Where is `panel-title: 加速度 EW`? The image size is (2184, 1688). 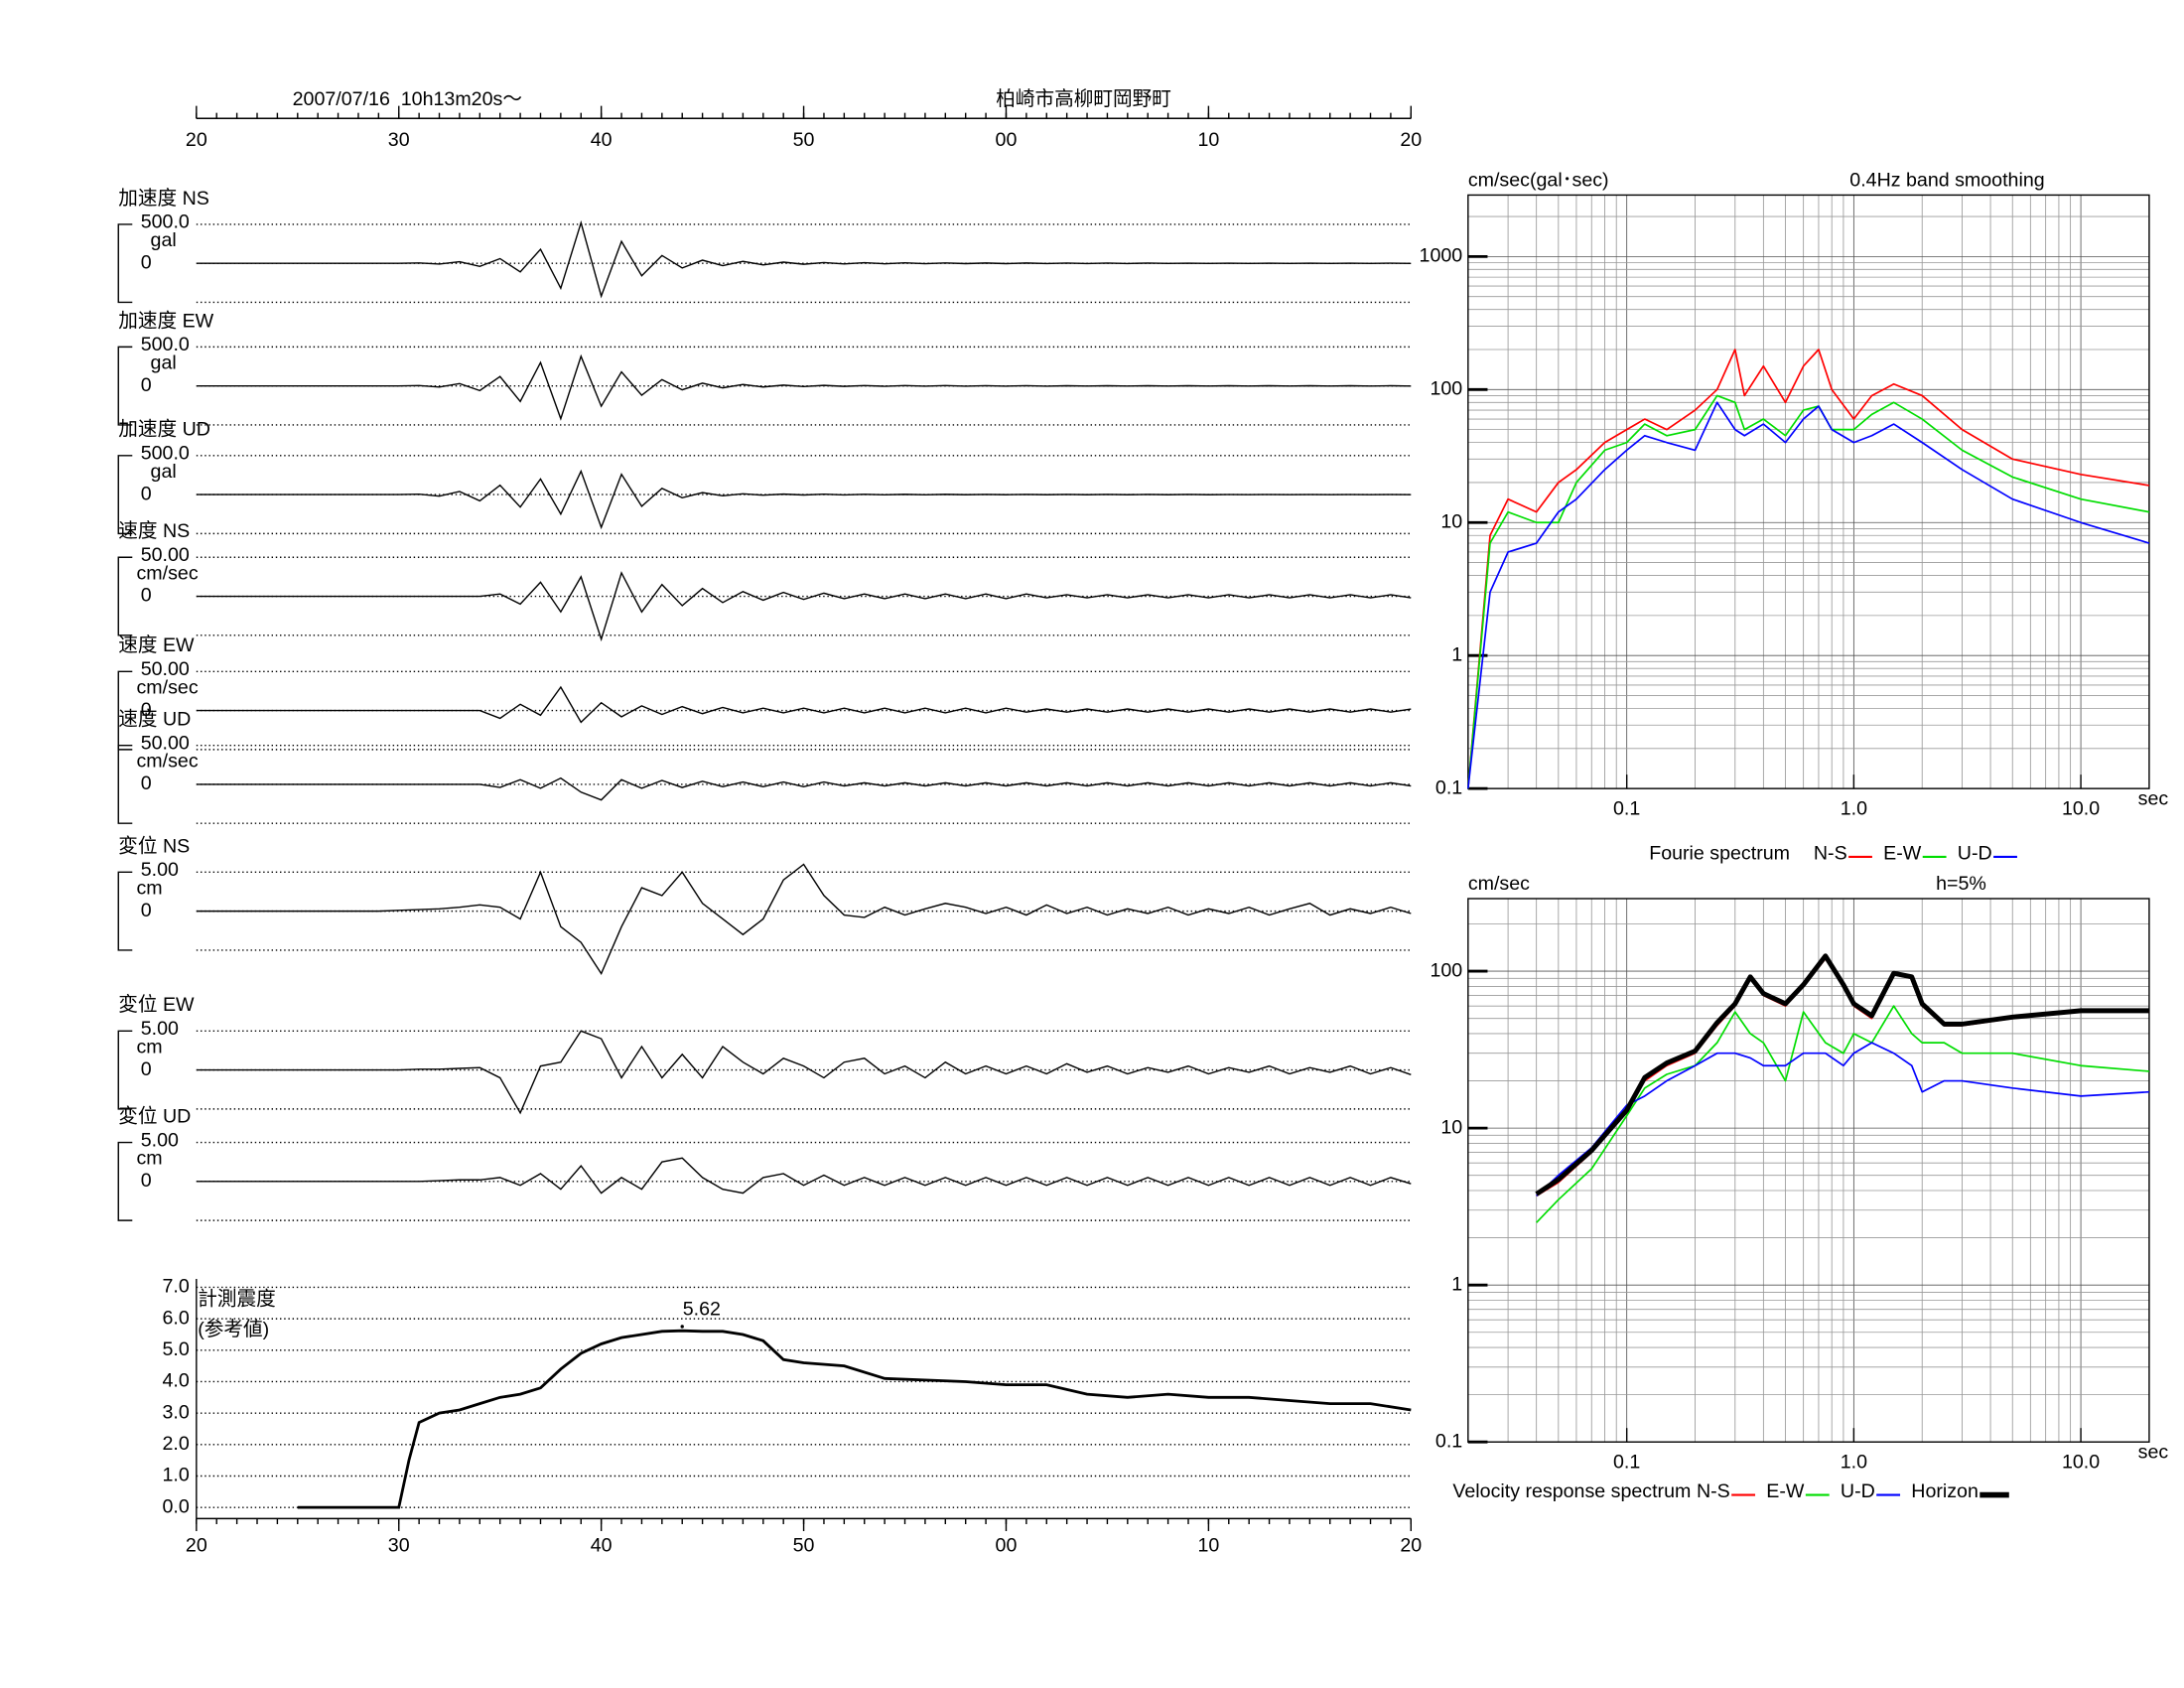
panel-title: 加速度 EW is located at coordinates (165, 321).